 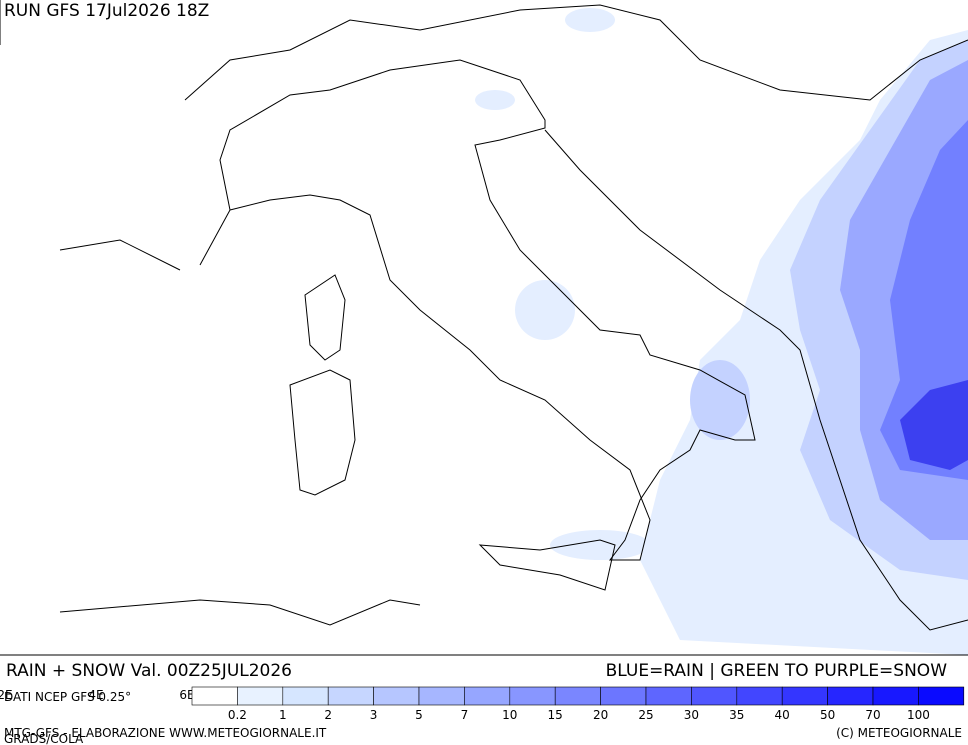 I want to click on software: GRADS/COLA, so click(x=44, y=738).